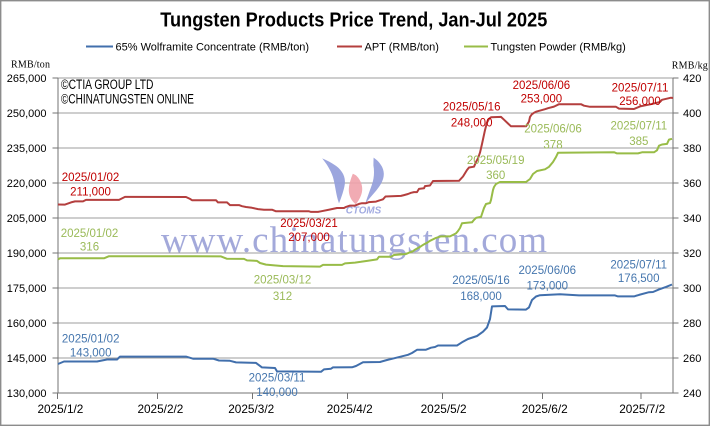  I want to click on svg-text: 2025/03/21, so click(309, 224).